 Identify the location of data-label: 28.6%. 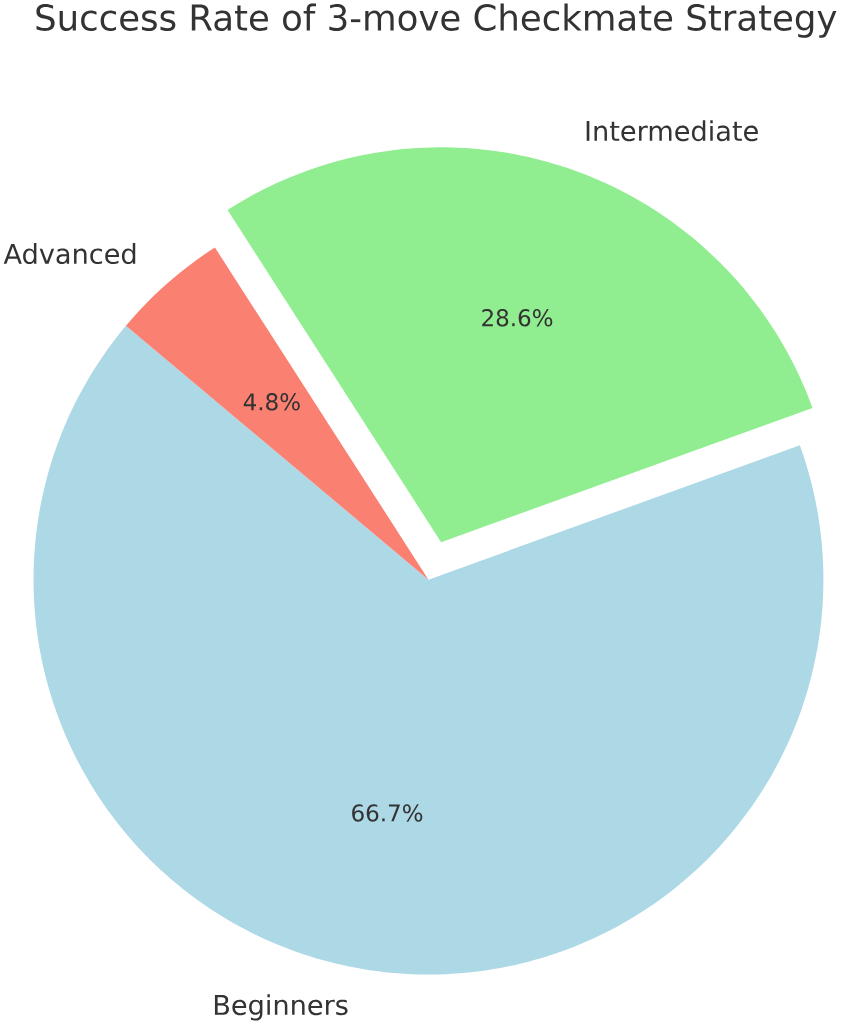
(517, 318).